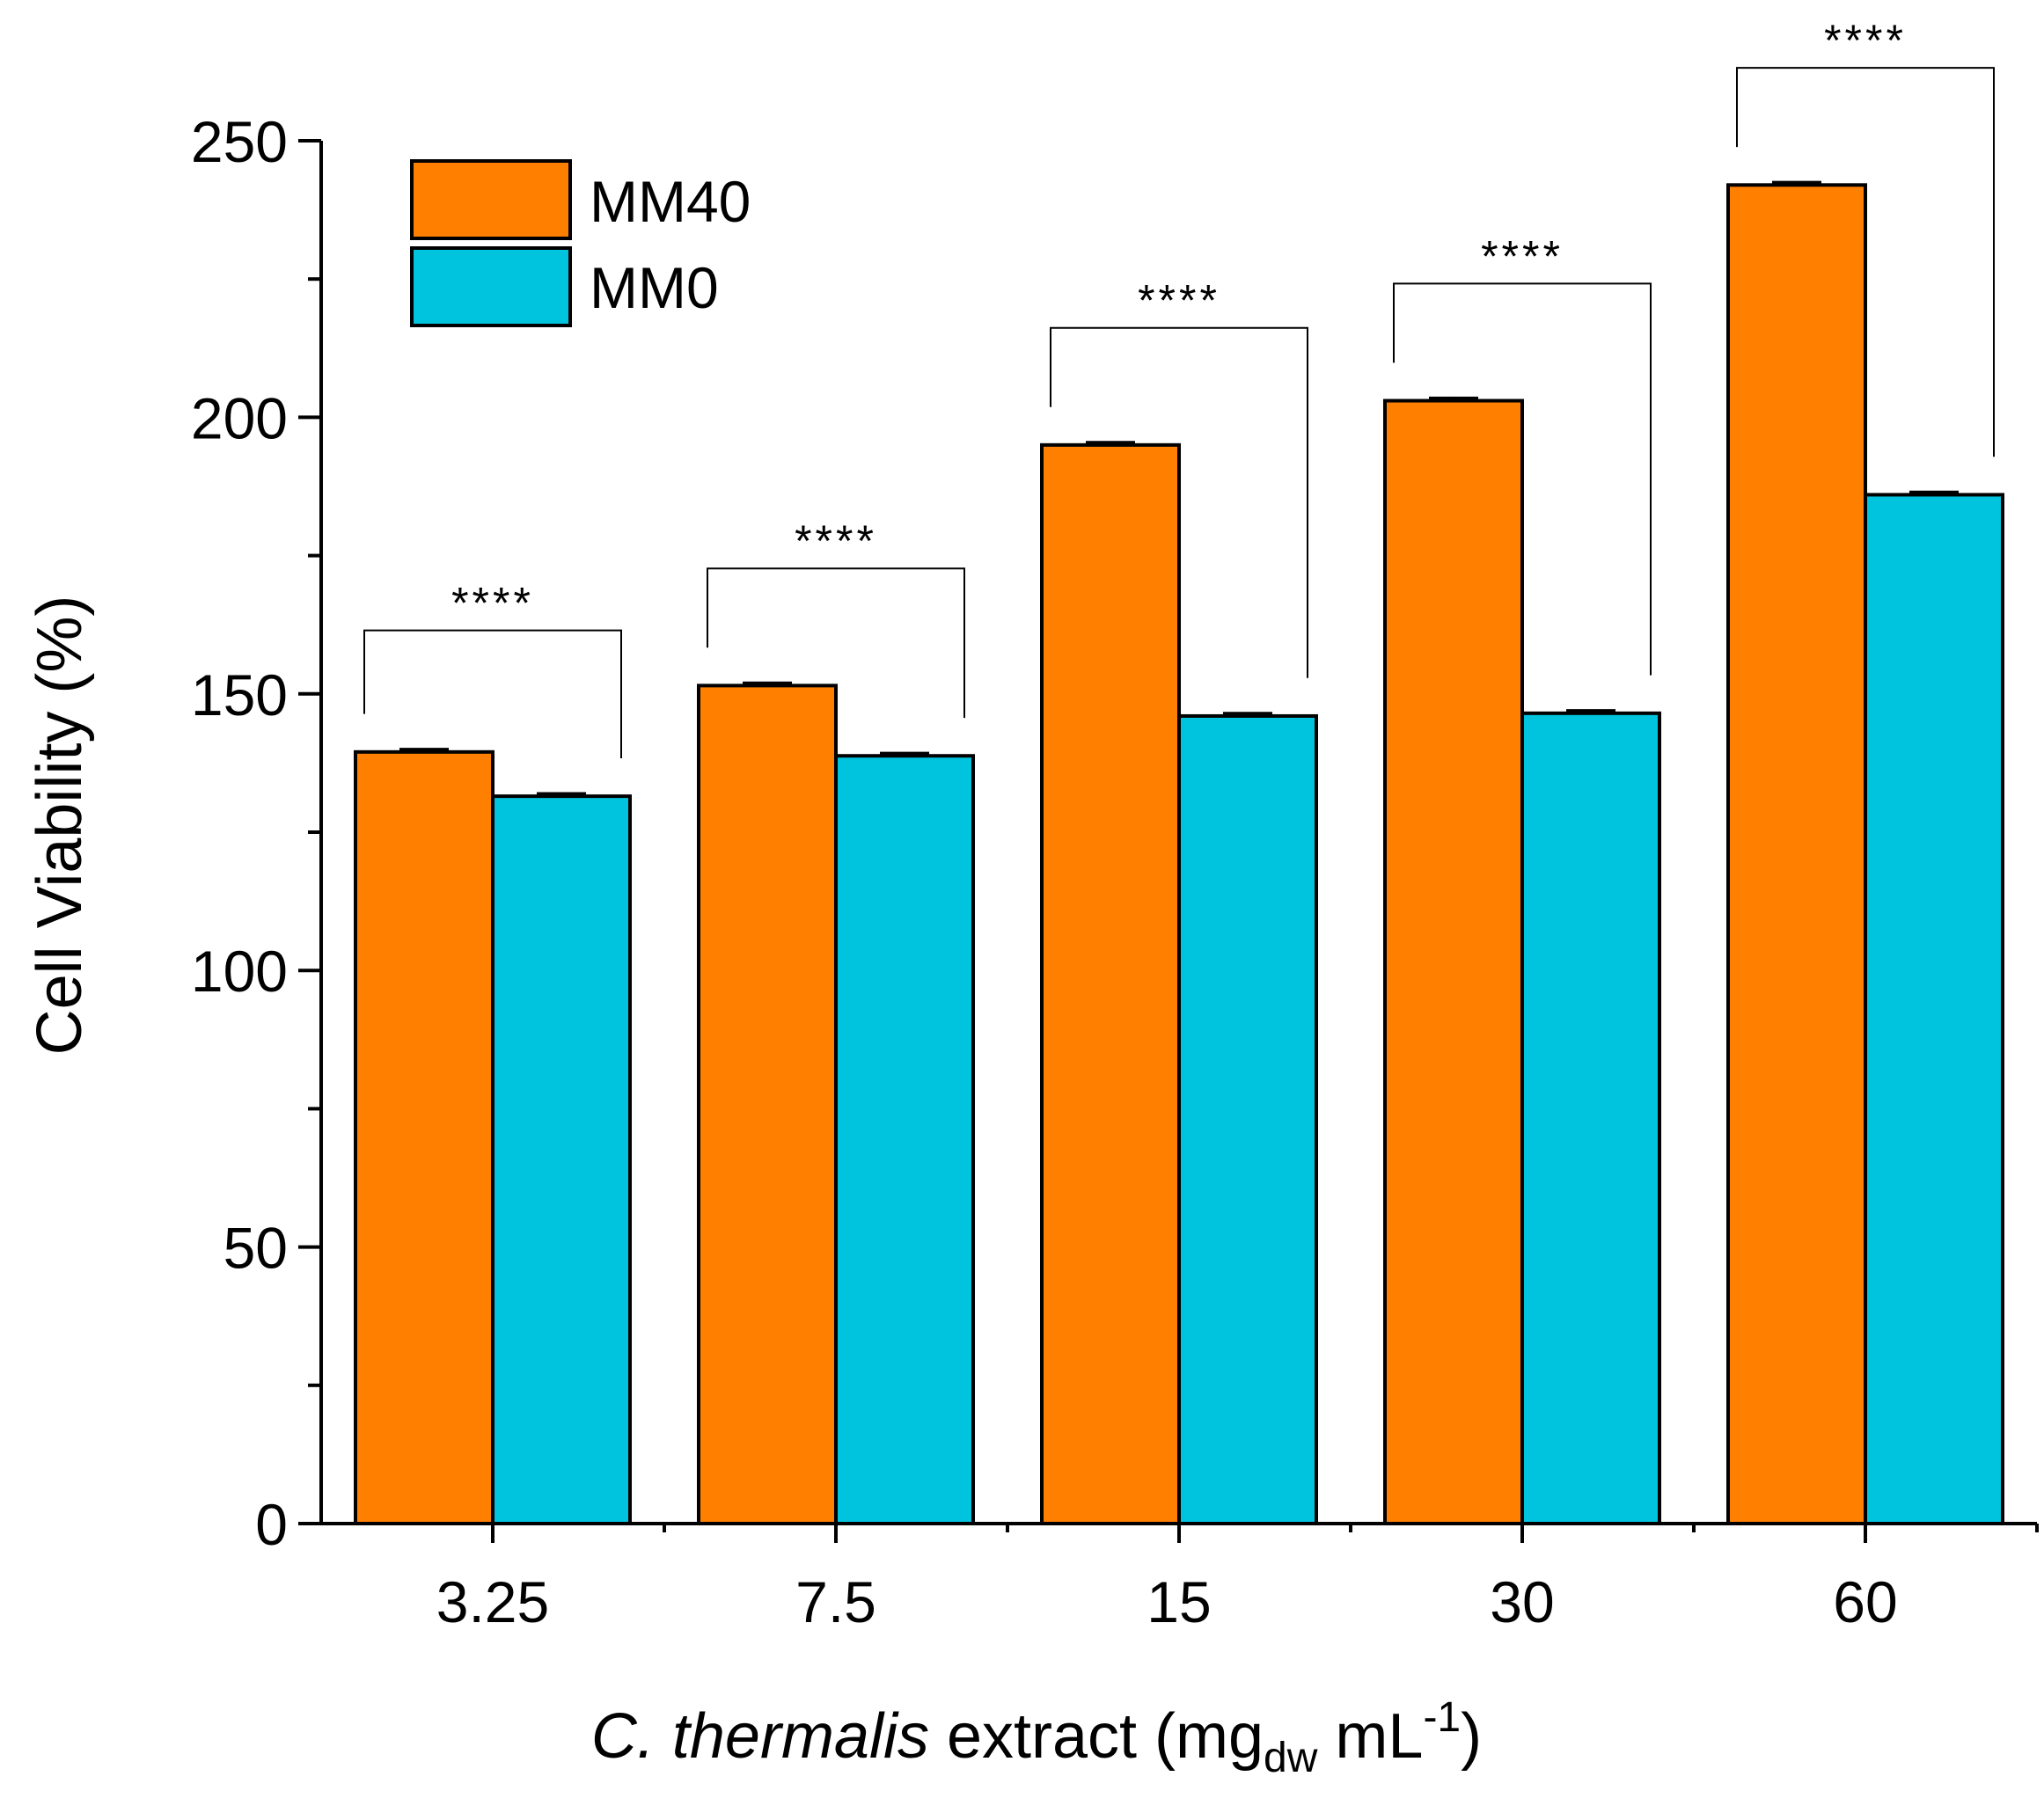 The height and width of the screenshot is (1813, 2044). Describe the element at coordinates (580, 243) in the screenshot. I see `legend: MM40 MM0` at that location.